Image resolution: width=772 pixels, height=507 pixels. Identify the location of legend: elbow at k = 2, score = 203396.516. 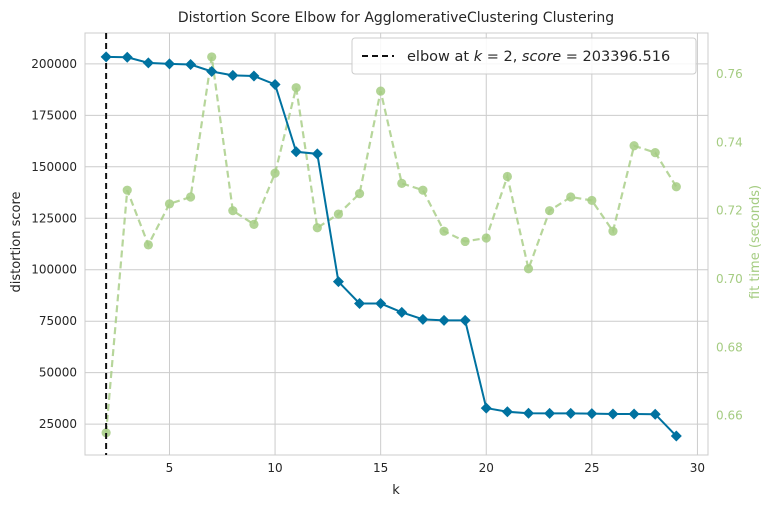
(524, 56).